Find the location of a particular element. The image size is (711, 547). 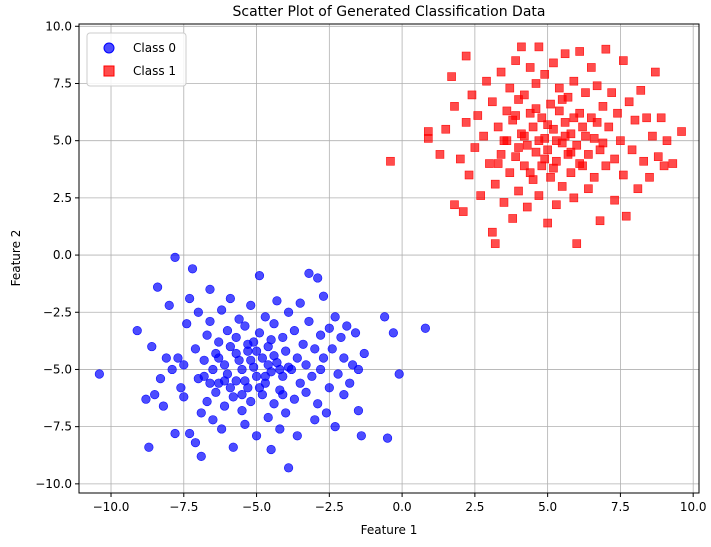

y-axis-label: Feature 2 is located at coordinates (16, 258).